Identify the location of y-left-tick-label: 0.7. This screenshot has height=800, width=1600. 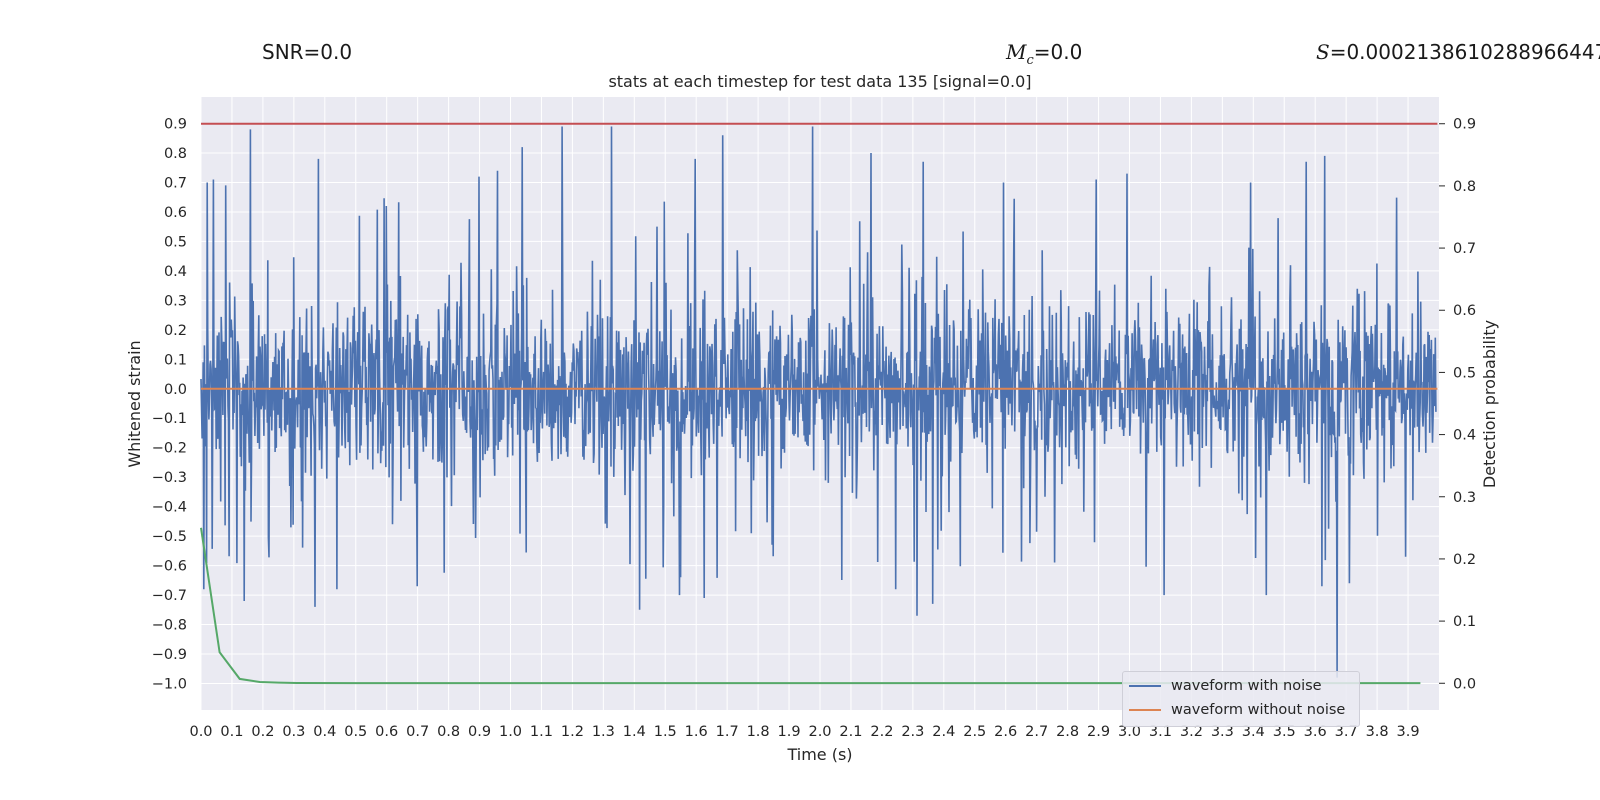
(175, 183).